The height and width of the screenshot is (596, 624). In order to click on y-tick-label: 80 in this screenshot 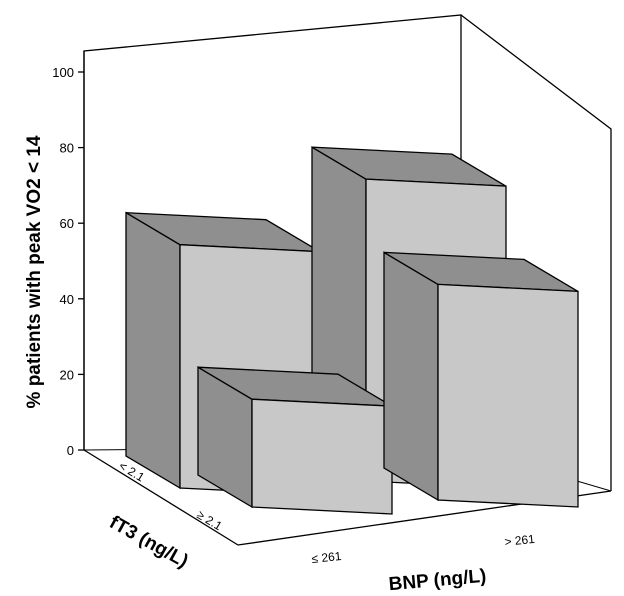, I will do `click(67, 148)`.